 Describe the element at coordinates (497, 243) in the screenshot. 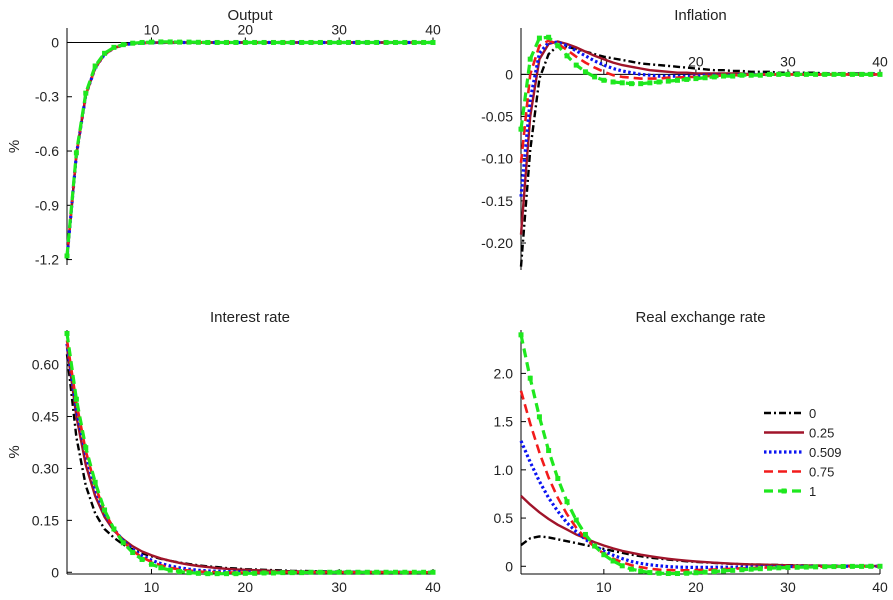

I see `y-tick-label: -0.20` at that location.